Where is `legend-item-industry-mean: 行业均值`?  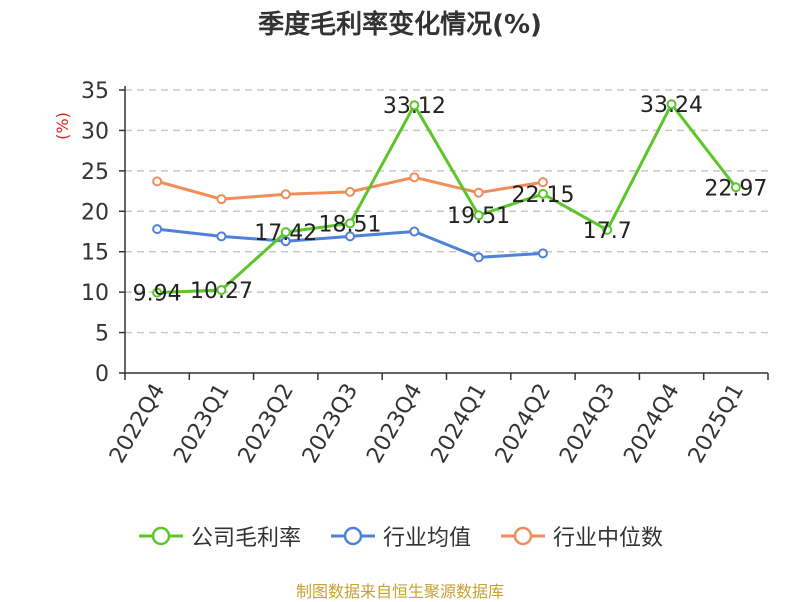
legend-item-industry-mean: 行业均值 is located at coordinates (400, 536).